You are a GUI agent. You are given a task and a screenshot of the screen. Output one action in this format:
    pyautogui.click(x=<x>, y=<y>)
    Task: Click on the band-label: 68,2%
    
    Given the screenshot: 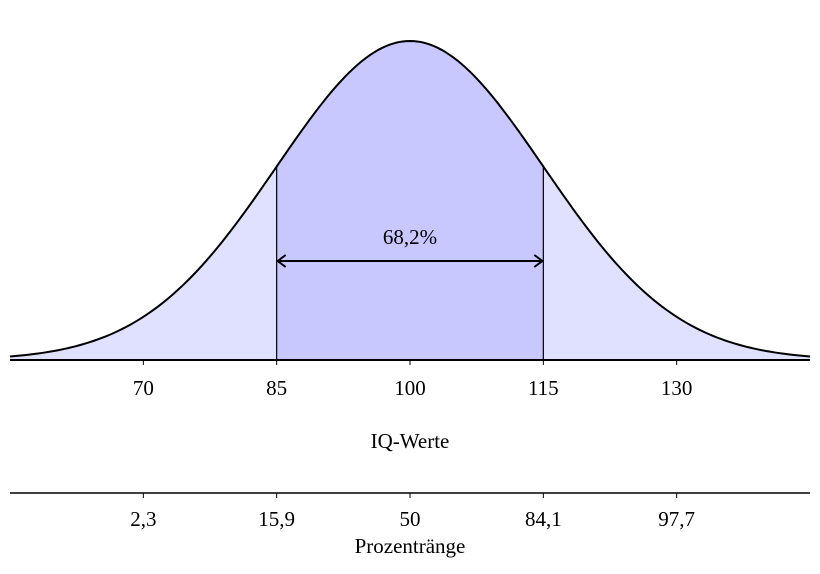 What is the action you would take?
    pyautogui.click(x=410, y=237)
    